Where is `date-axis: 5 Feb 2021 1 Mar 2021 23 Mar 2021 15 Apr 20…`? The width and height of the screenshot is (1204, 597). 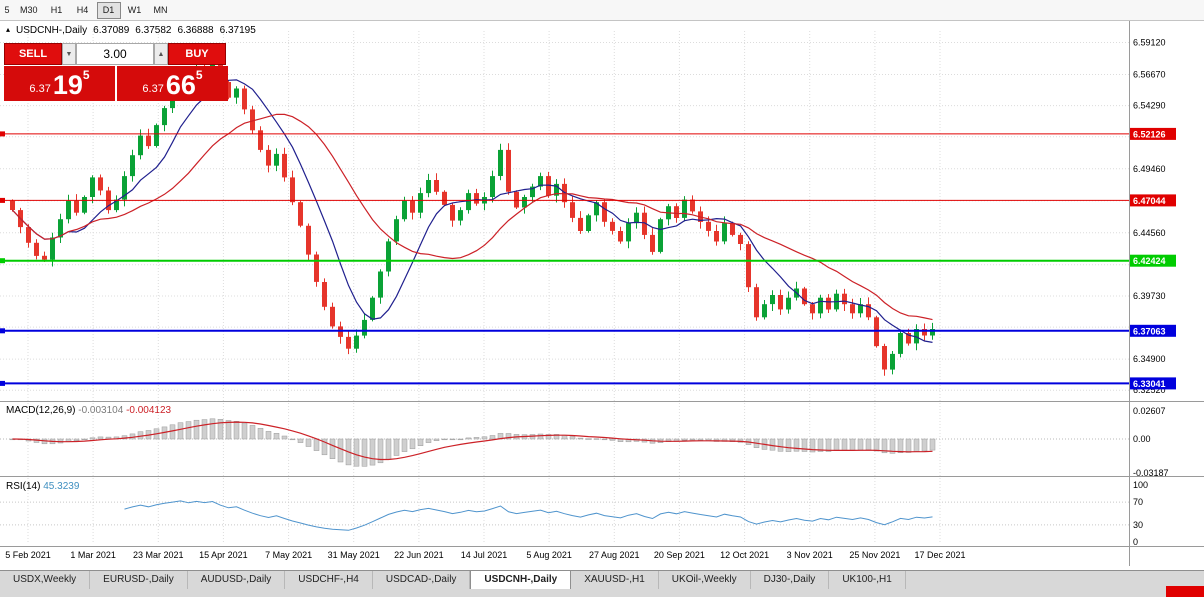
date-axis: 5 Feb 2021 1 Mar 2021 23 Mar 2021 15 Apr 20… is located at coordinates (485, 555).